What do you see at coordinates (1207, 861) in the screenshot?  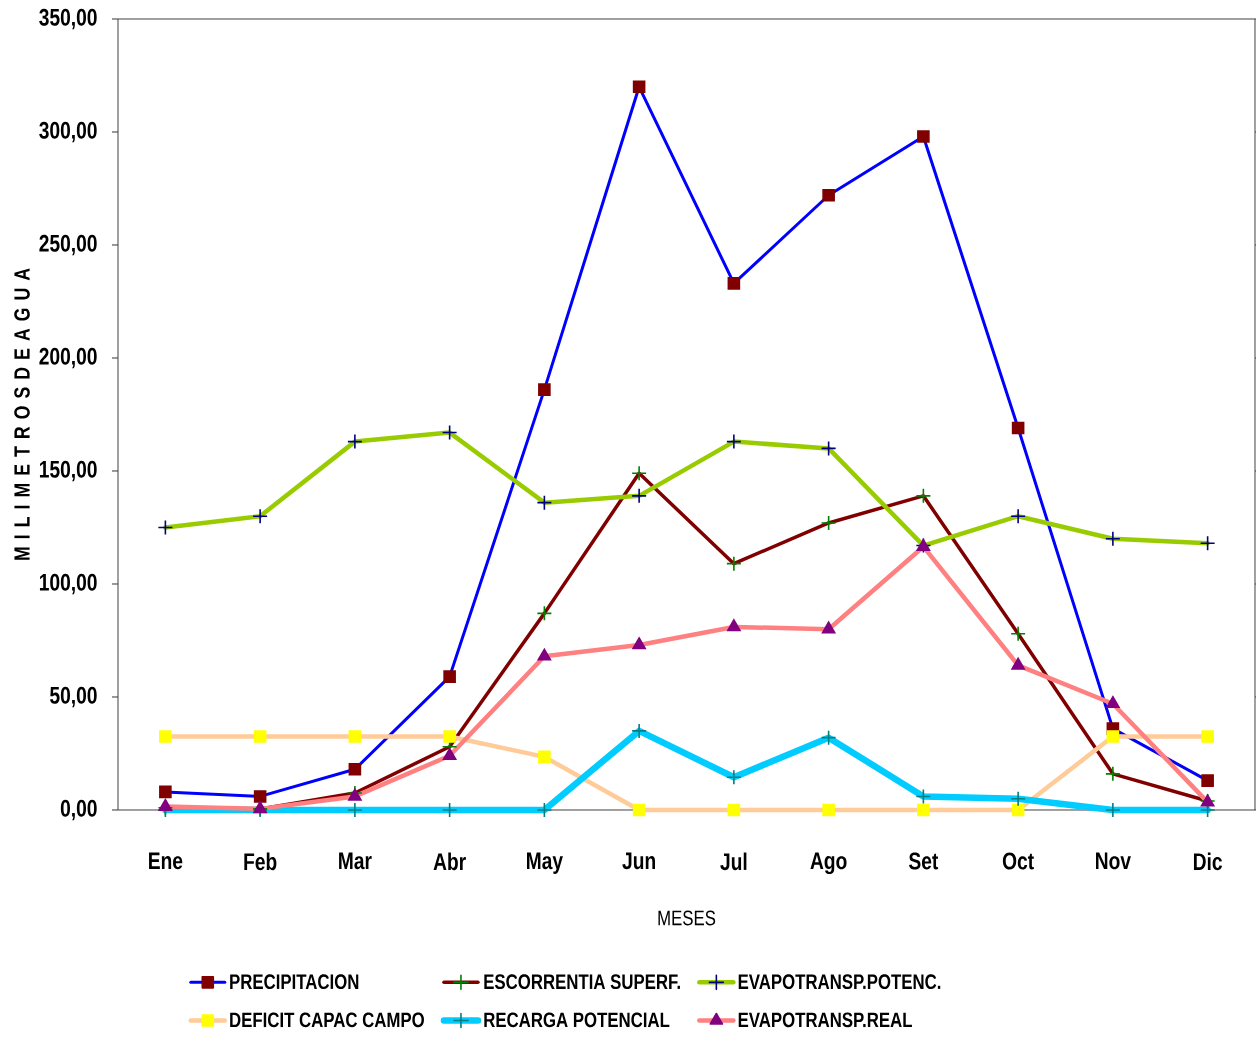 I see `x-tick-label: Dic` at bounding box center [1207, 861].